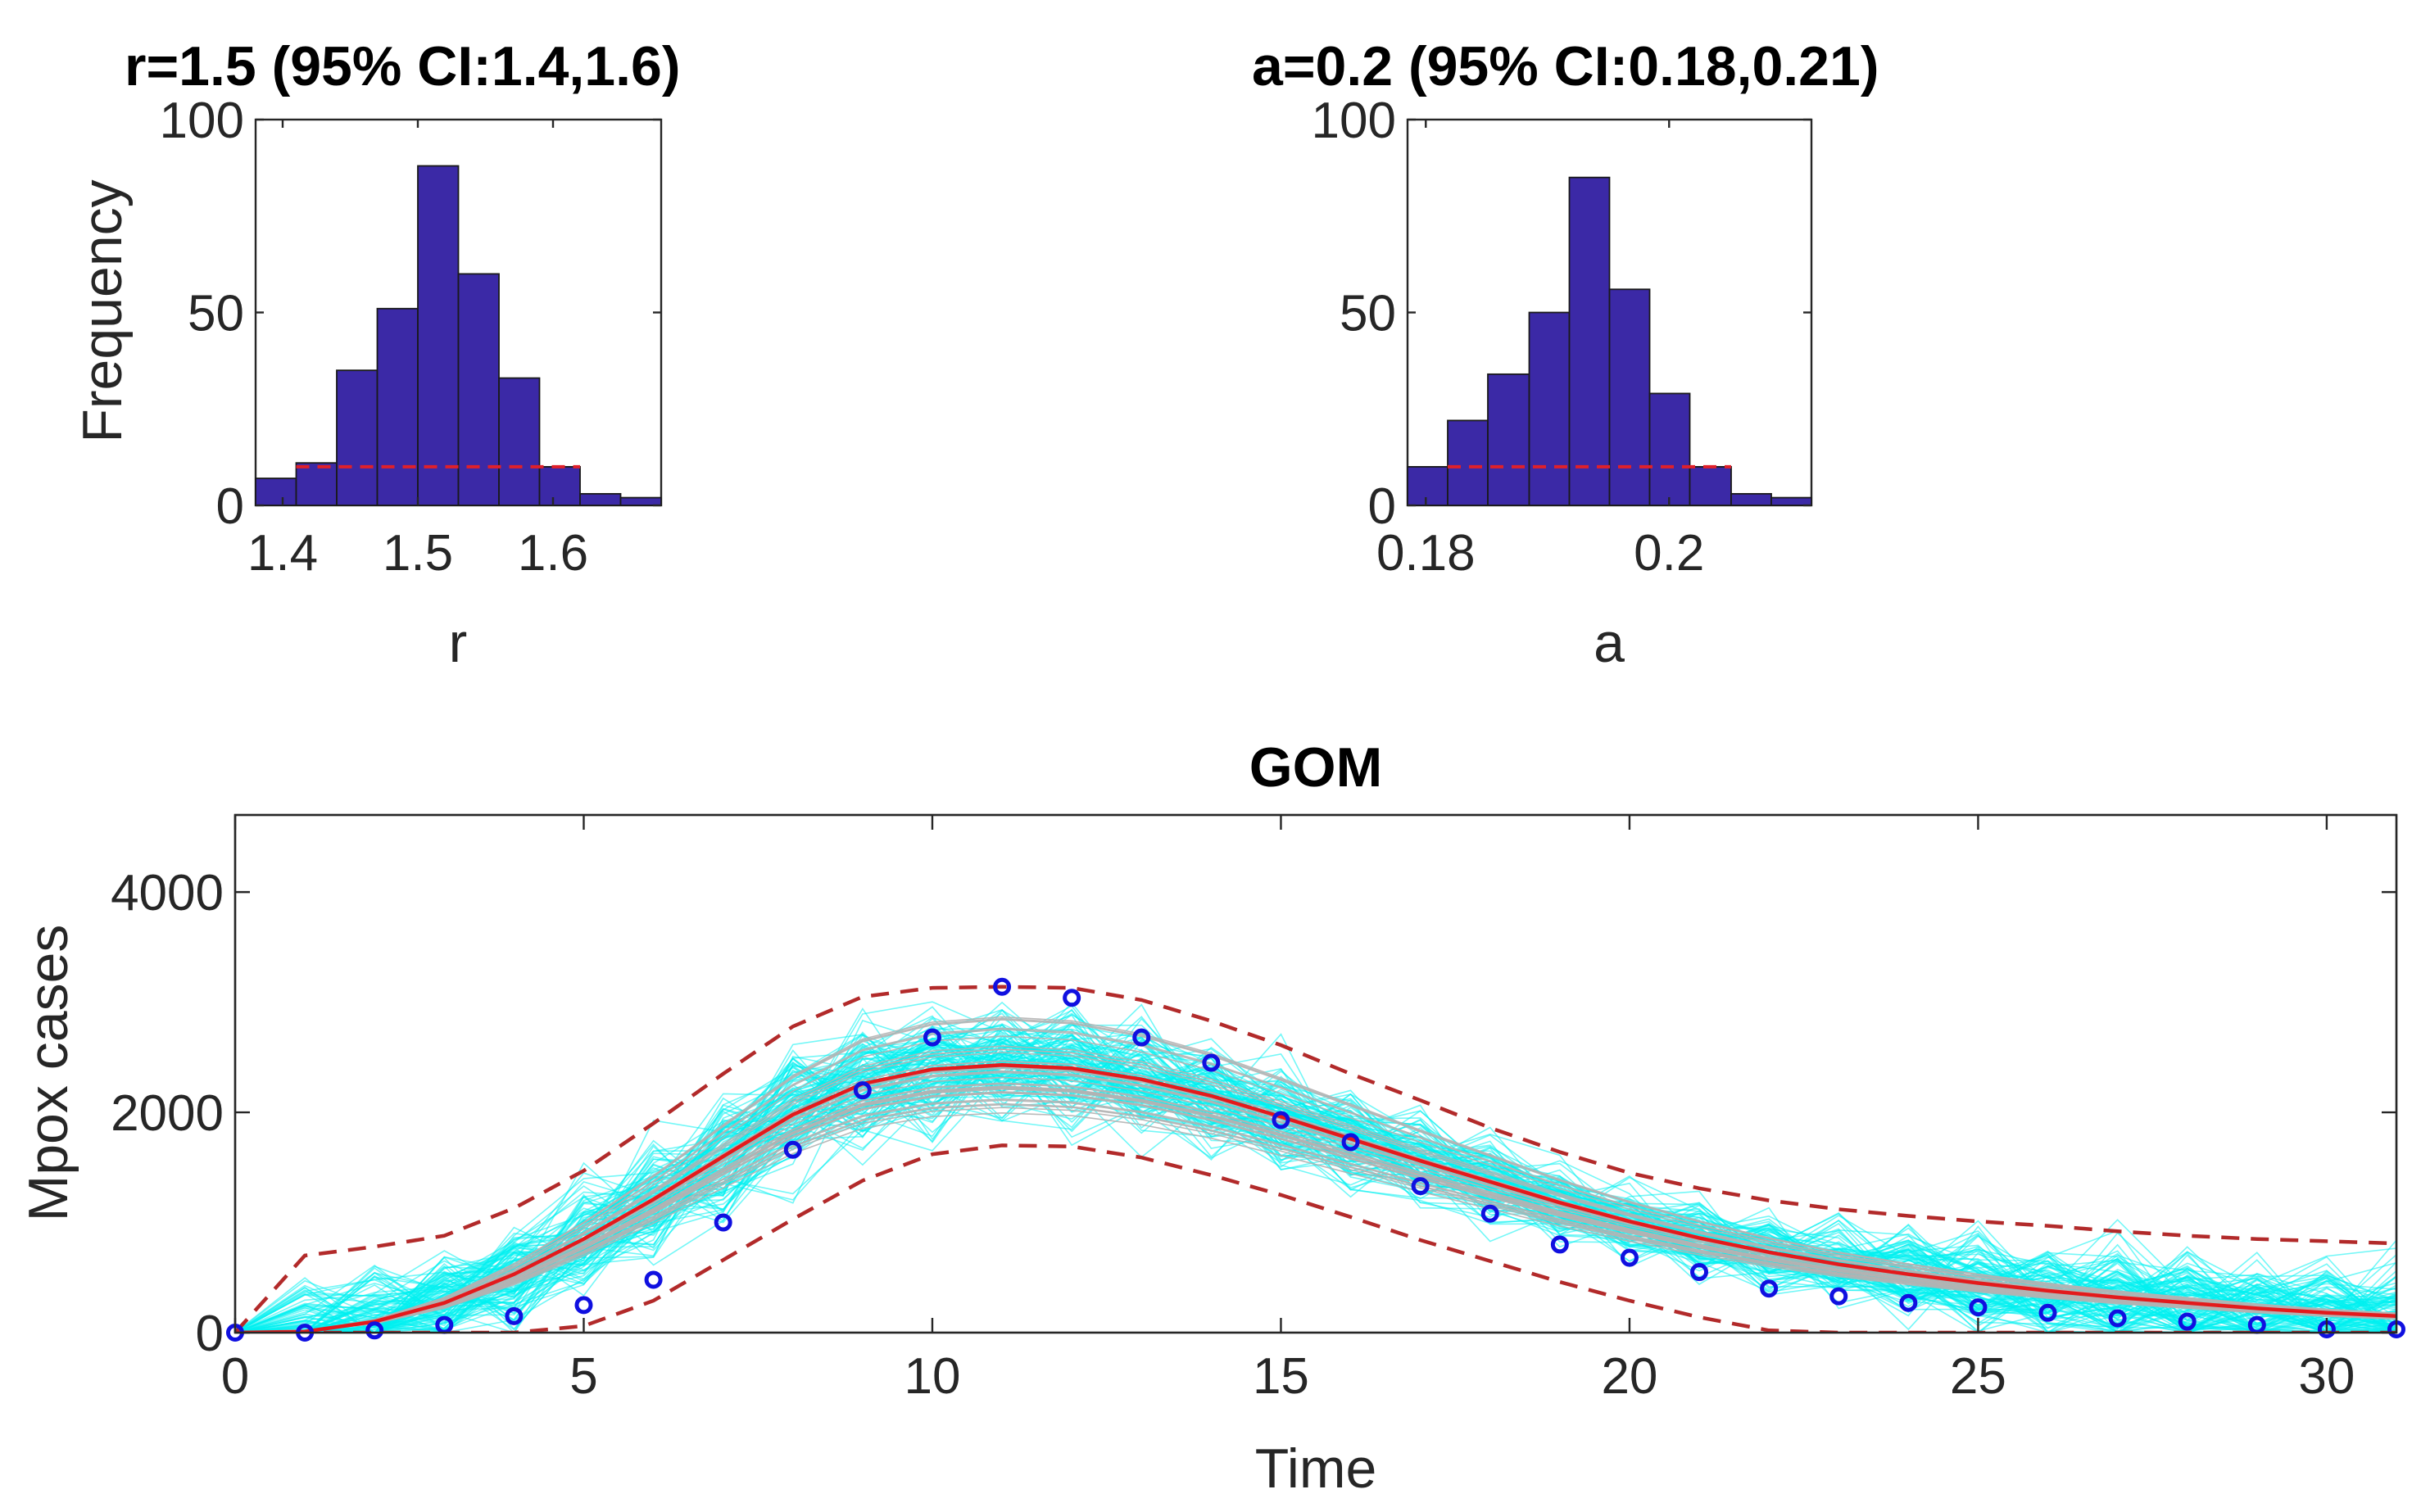 Image resolution: width=2421 pixels, height=1512 pixels. What do you see at coordinates (1669, 553) in the screenshot?
I see `x-tick-label: 0.2` at bounding box center [1669, 553].